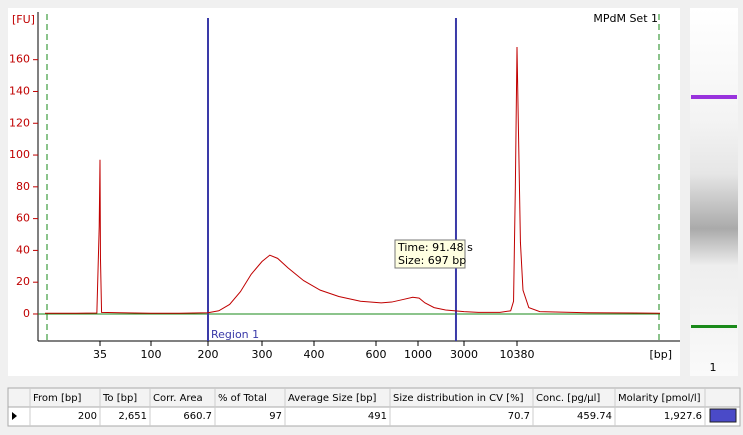  What do you see at coordinates (660, 354) in the screenshot?
I see `x-axis-label: [bp]` at bounding box center [660, 354].